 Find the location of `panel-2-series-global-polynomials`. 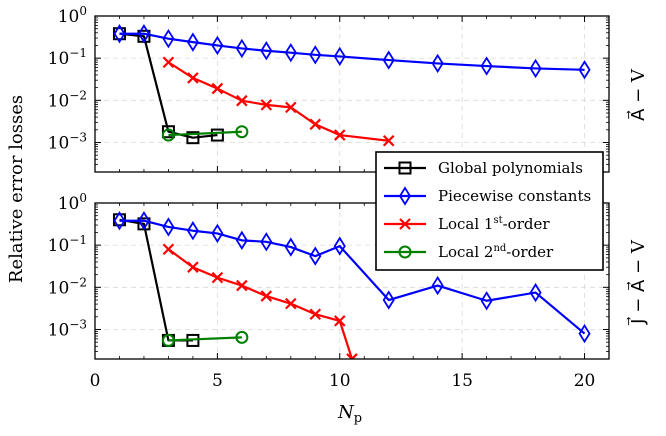

panel-2-series-global-polynomials is located at coordinates (156, 280).